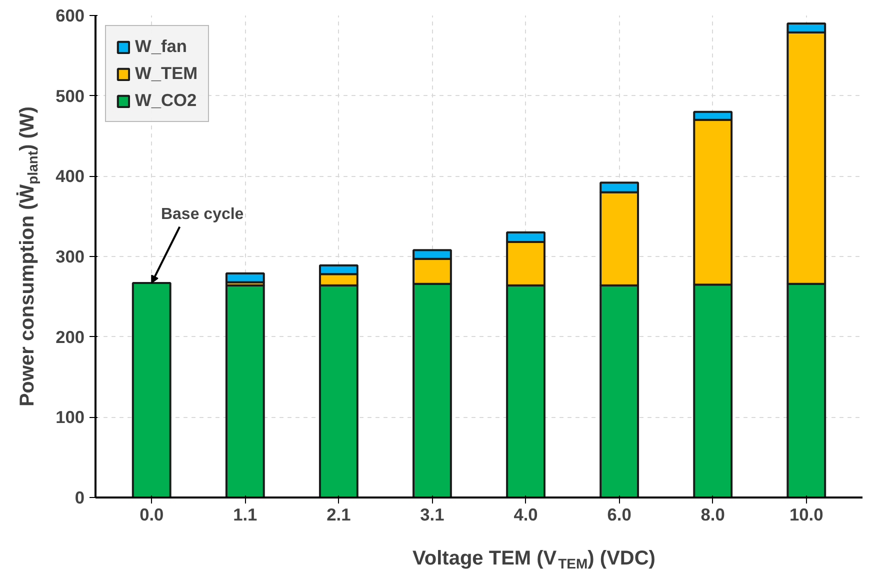 The image size is (882, 572). I want to click on y-tick-label: 300, so click(70, 256).